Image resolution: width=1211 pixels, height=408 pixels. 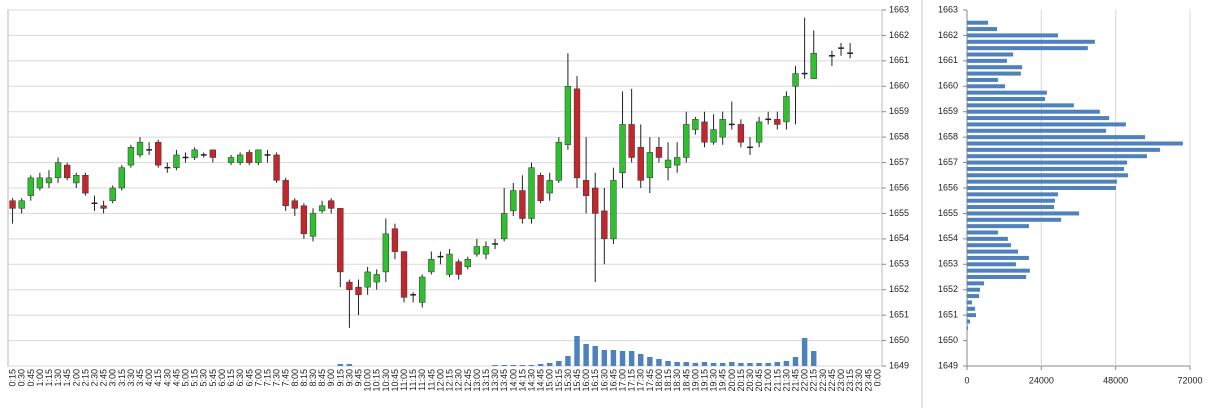 What do you see at coordinates (322, 378) in the screenshot?
I see `x-tick-label: 8:45` at bounding box center [322, 378].